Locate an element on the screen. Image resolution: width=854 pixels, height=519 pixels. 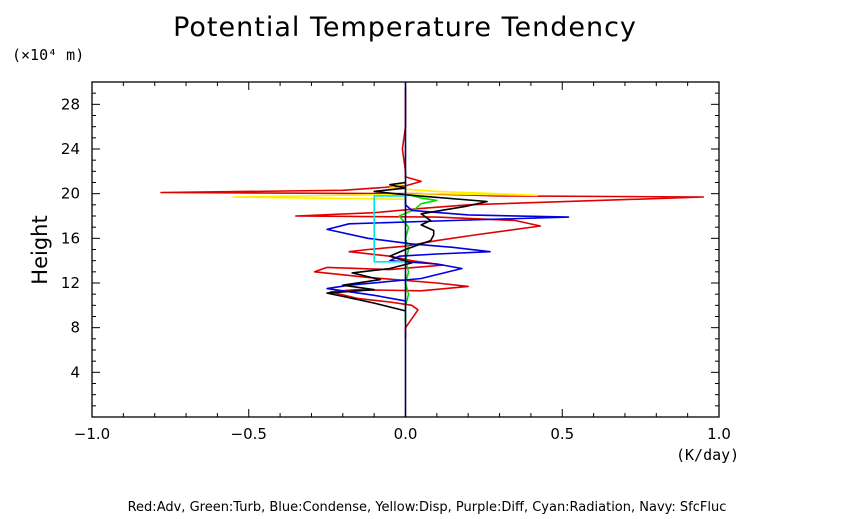
y-axis-unit: (×10⁴ m) is located at coordinates (48, 55).